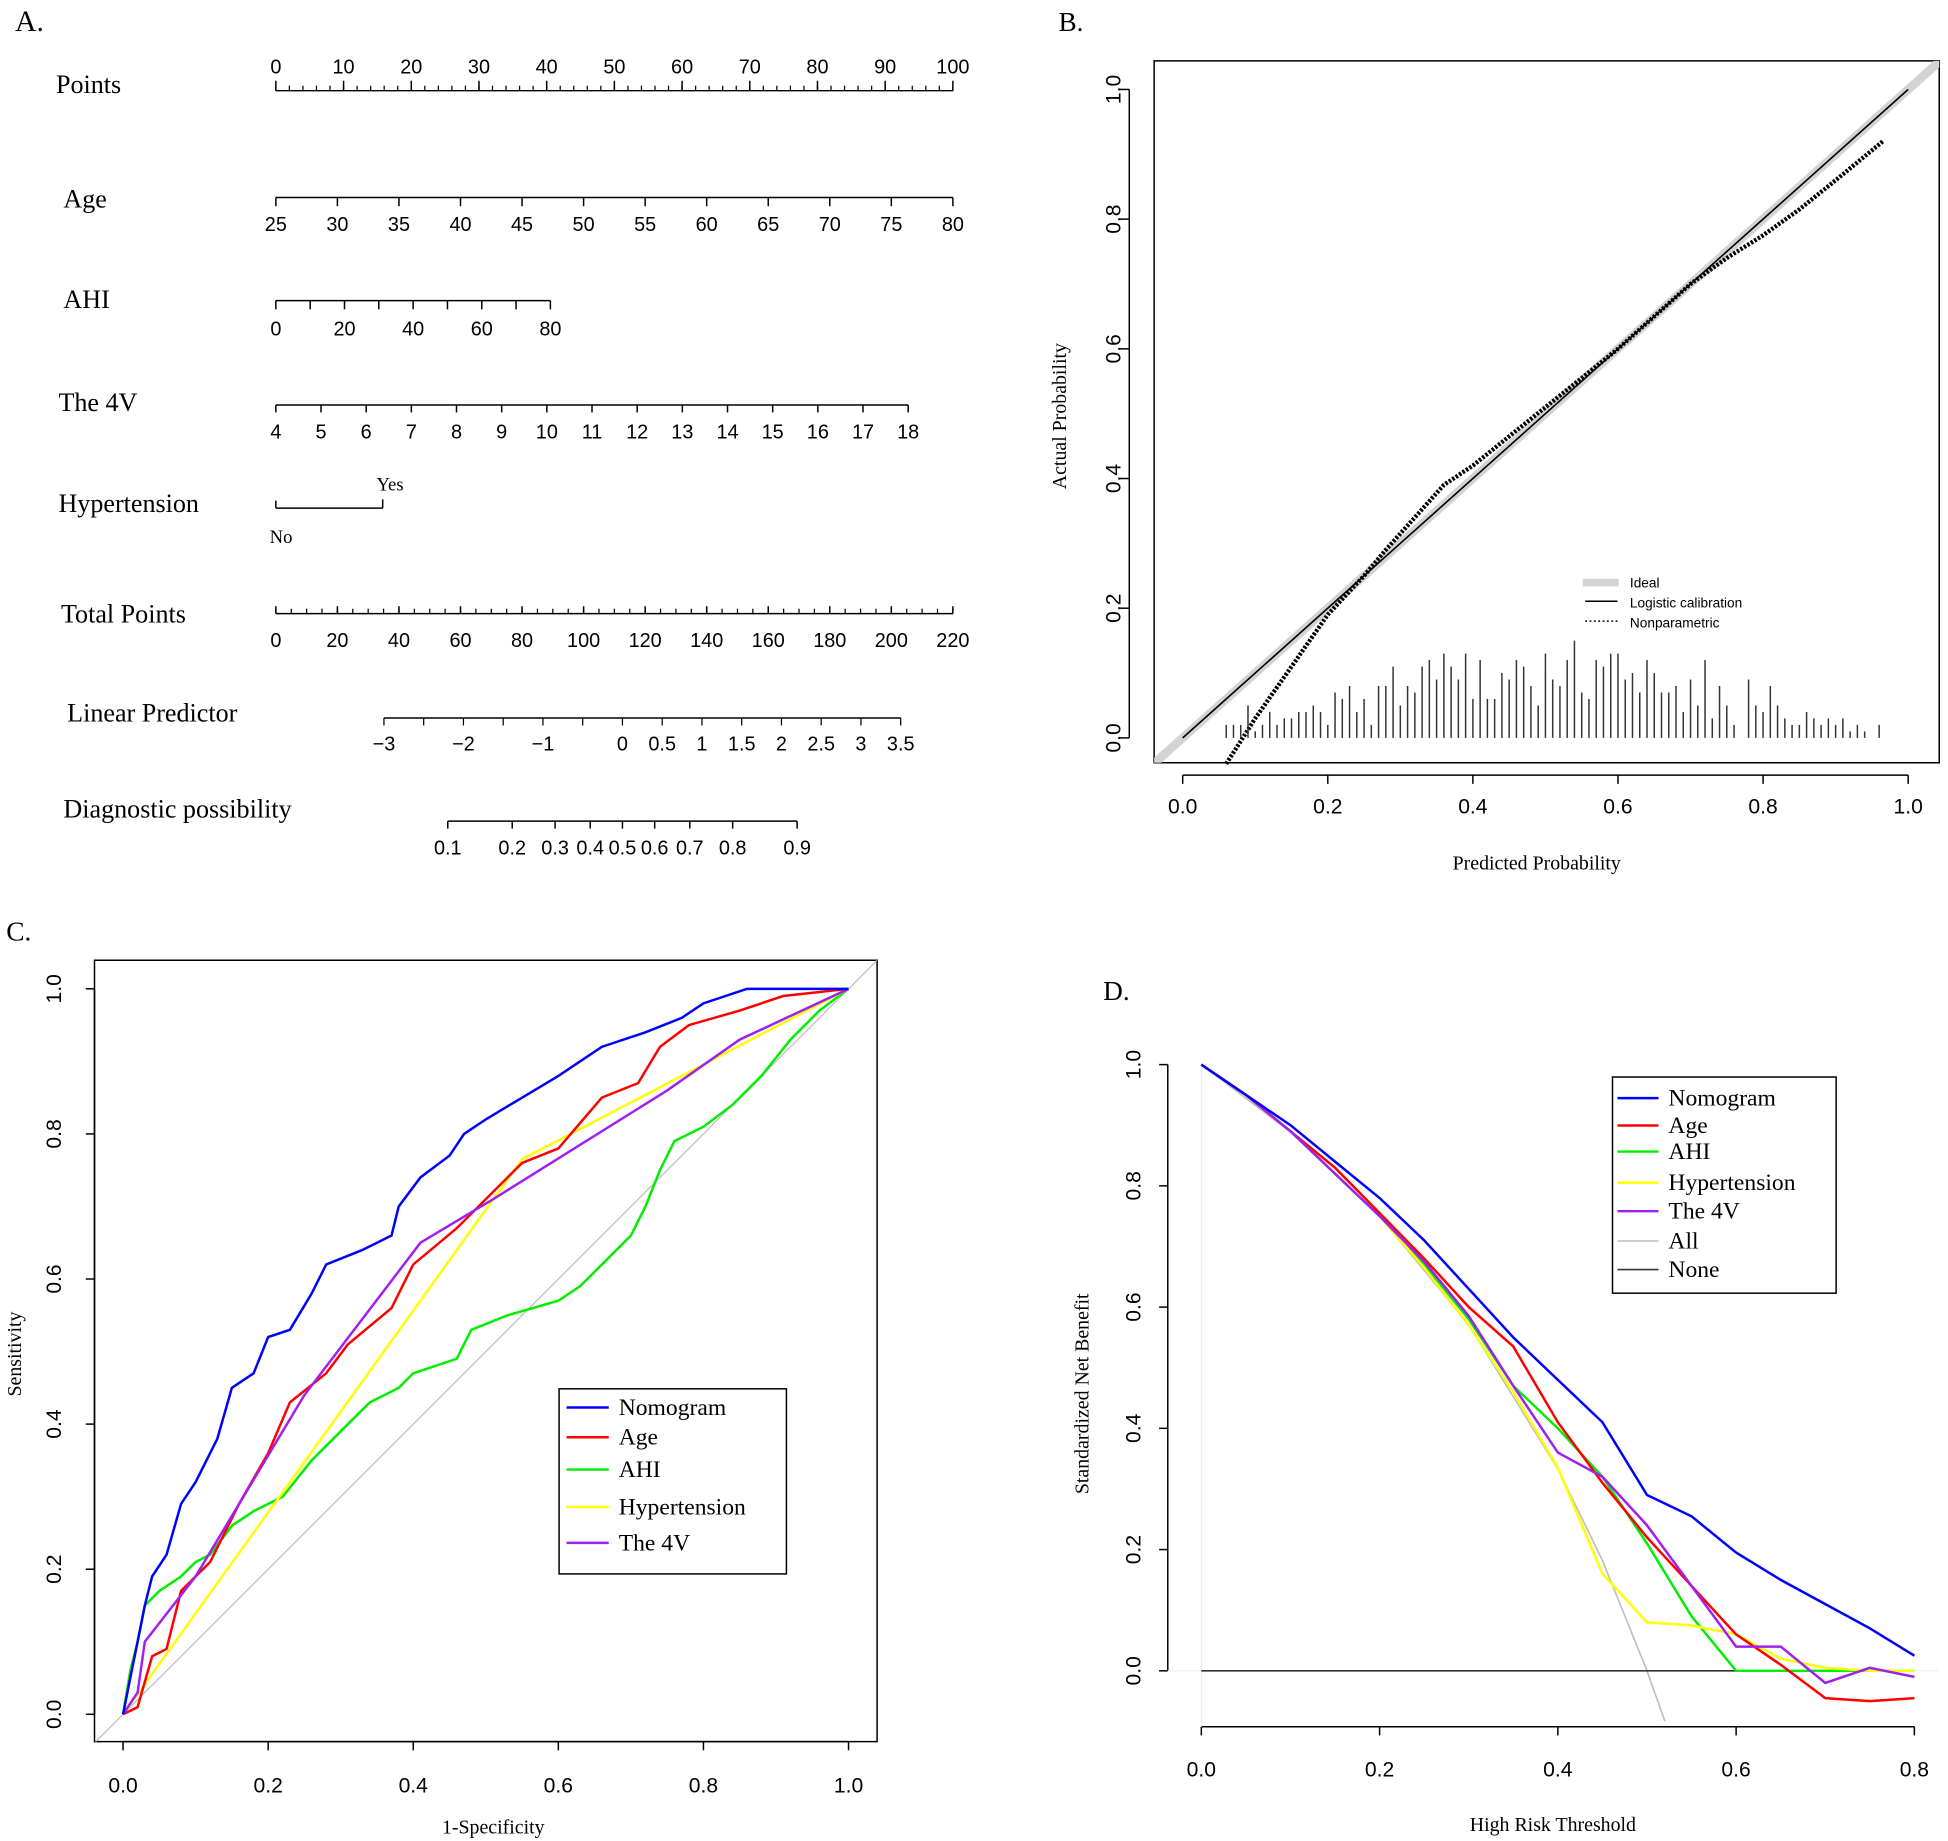 The image size is (1948, 1841). I want to click on x-axis-title: 1-Specificity, so click(493, 1828).